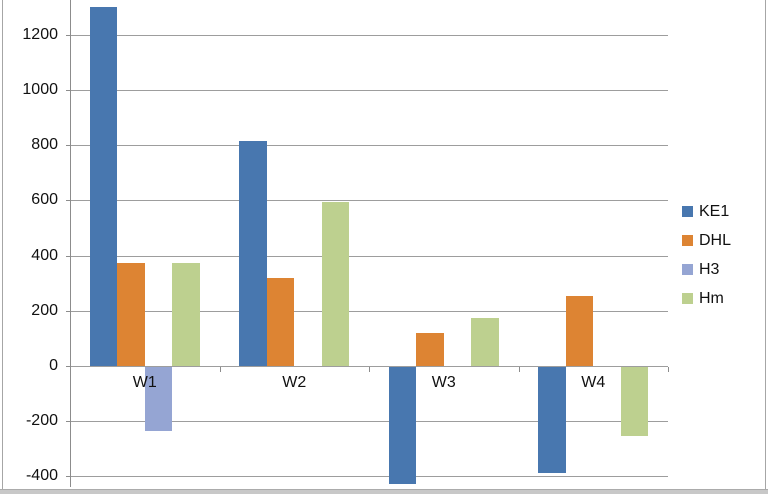 Image resolution: width=768 pixels, height=494 pixels. I want to click on x-axis-category-label: W1, so click(144, 382).